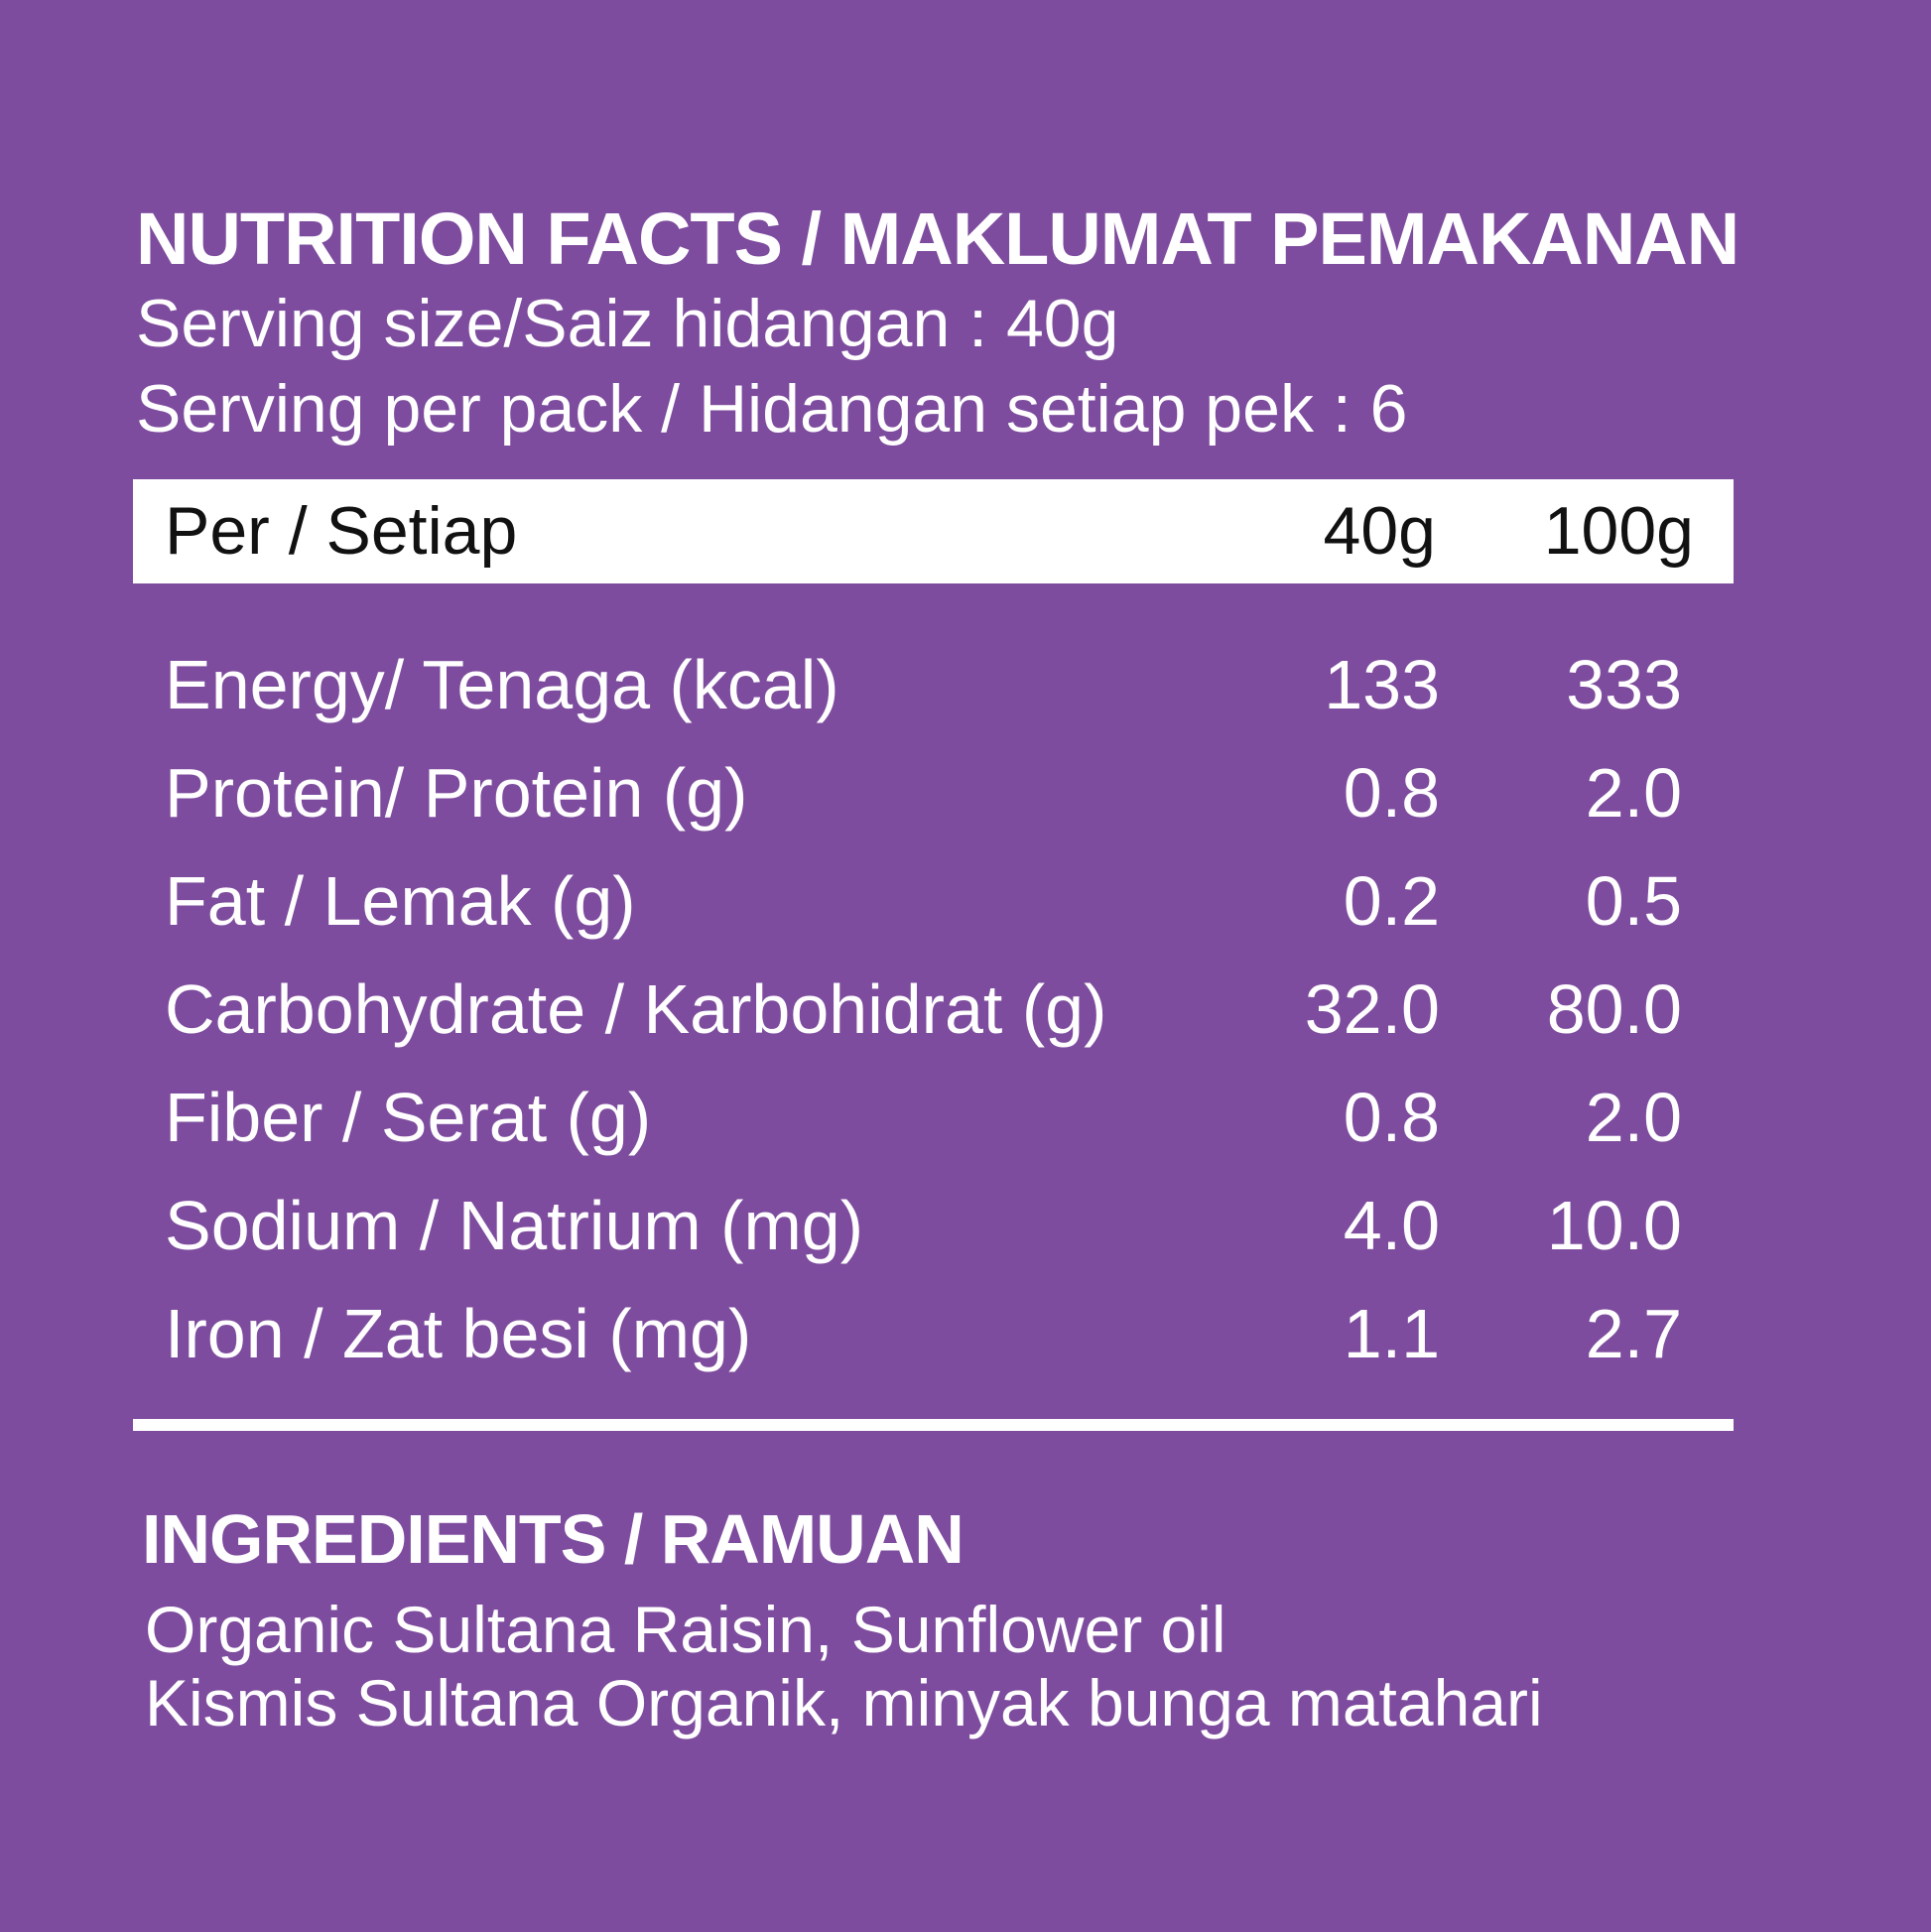 The height and width of the screenshot is (1932, 1931). Describe the element at coordinates (933, 1226) in the screenshot. I see `table-row: Sodium / Natrium (mg) 4.0 10.0` at that location.